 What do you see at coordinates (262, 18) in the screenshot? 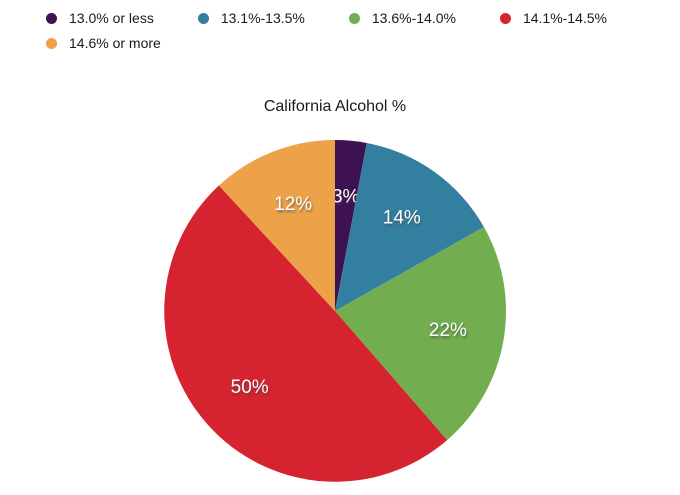
I see `legend-label: 13.1%-13.5%` at bounding box center [262, 18].